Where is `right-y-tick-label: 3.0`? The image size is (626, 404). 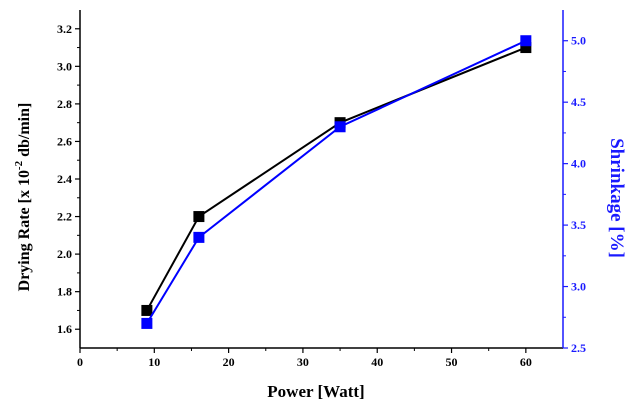 right-y-tick-label: 3.0 is located at coordinates (578, 287).